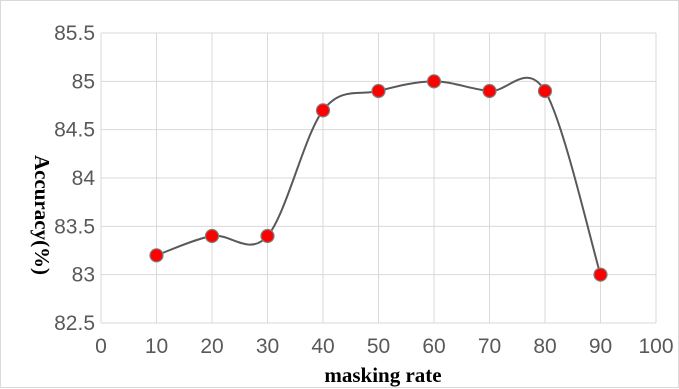 The width and height of the screenshot is (679, 389). I want to click on y-axis-ticks: 82.5 83 83.5 84 84.5 85 85.5, so click(74, 178).